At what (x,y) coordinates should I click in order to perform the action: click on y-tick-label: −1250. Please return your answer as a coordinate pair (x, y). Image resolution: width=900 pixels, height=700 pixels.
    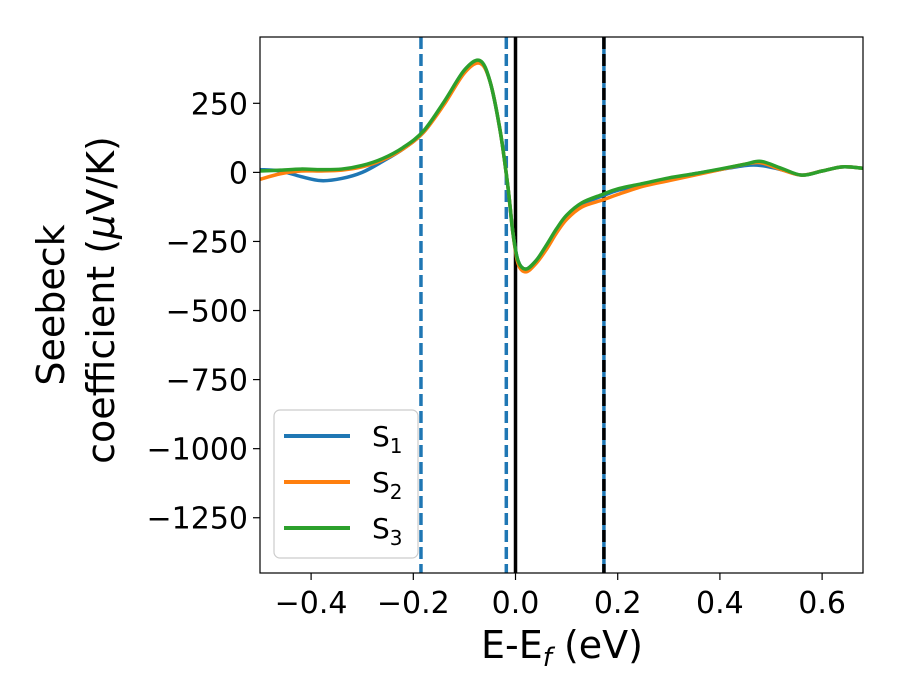
    Looking at the image, I should click on (197, 519).